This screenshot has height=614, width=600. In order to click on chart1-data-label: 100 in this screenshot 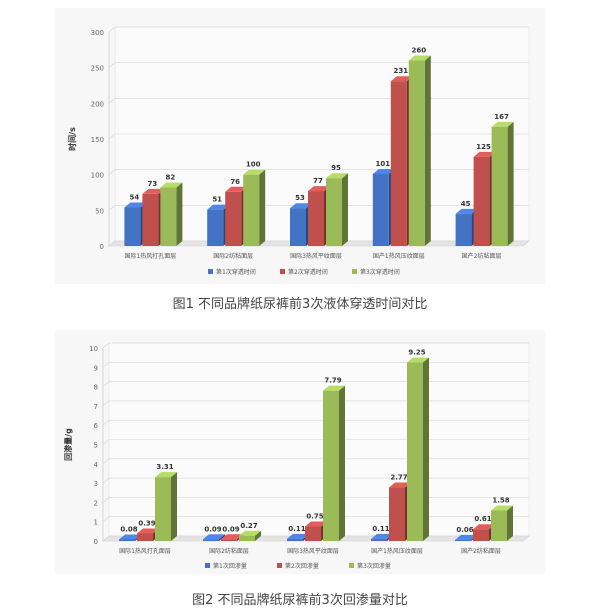, I will do `click(253, 165)`.